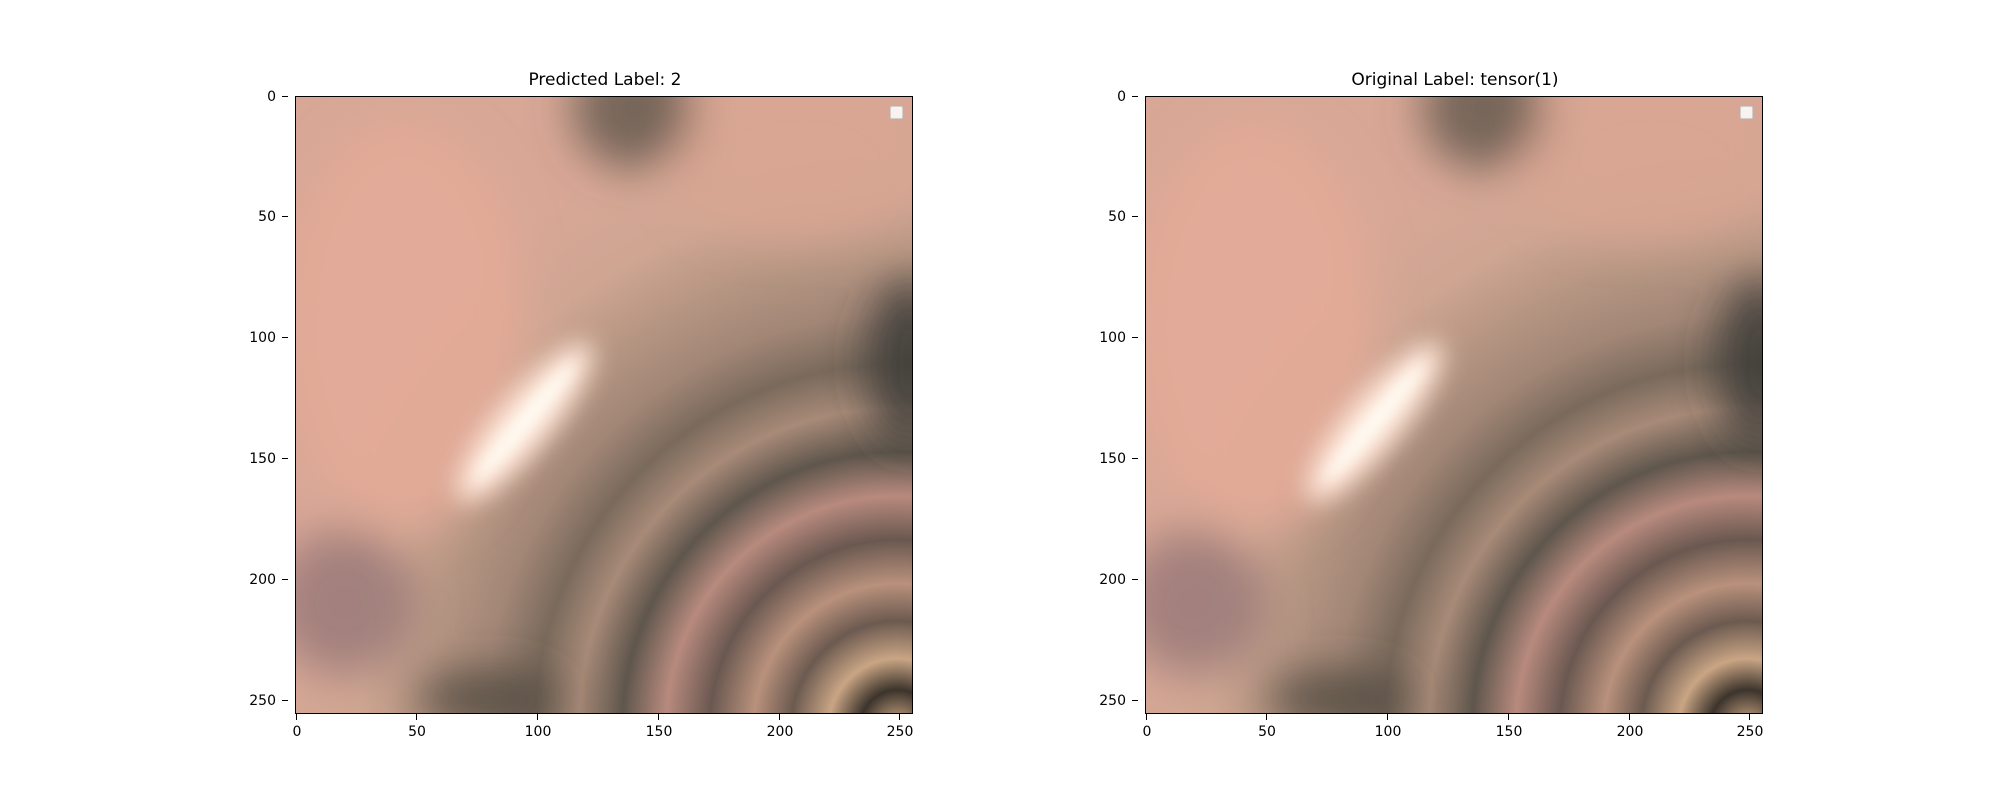  I want to click on panel-title: Original Label: tensor(1), so click(1455, 80).